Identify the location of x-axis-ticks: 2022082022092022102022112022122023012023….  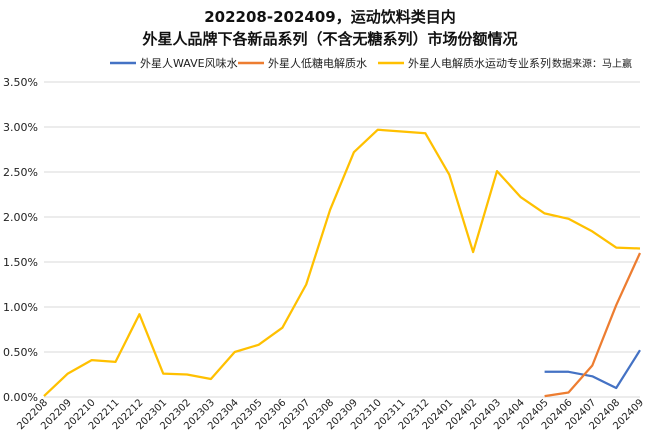
(330, 414).